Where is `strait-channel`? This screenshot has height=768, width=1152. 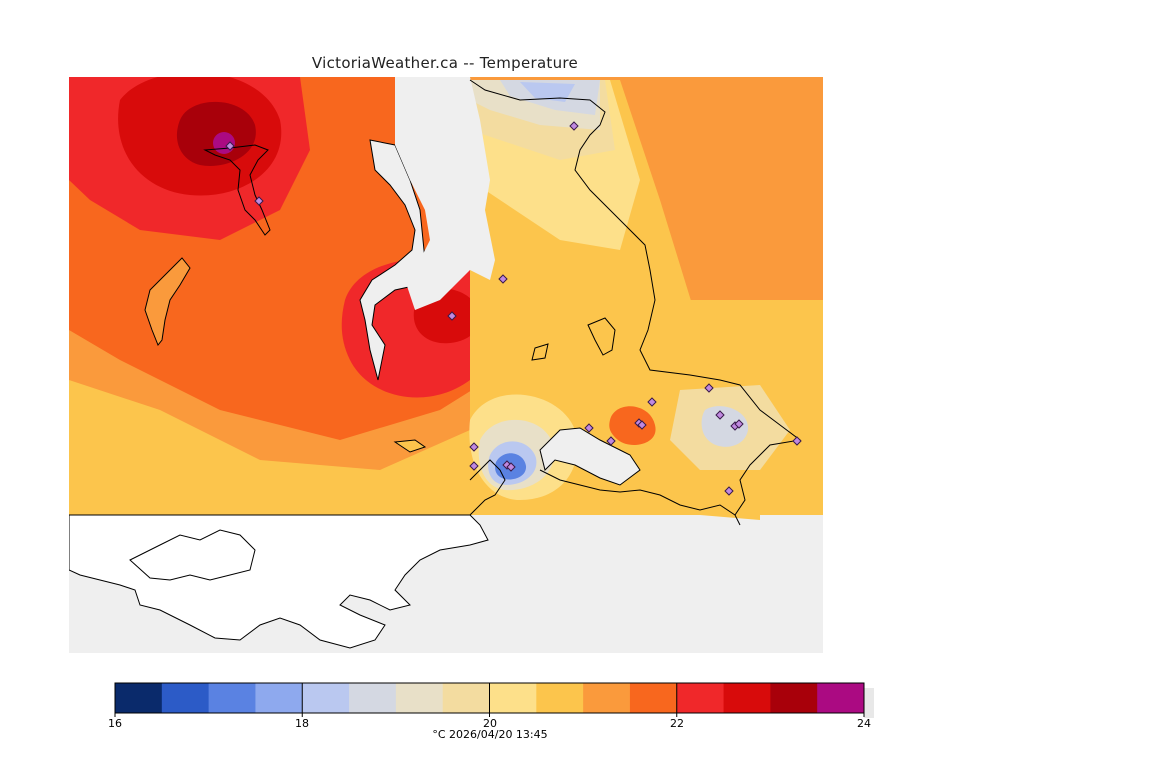 strait-channel is located at coordinates (445, 193).